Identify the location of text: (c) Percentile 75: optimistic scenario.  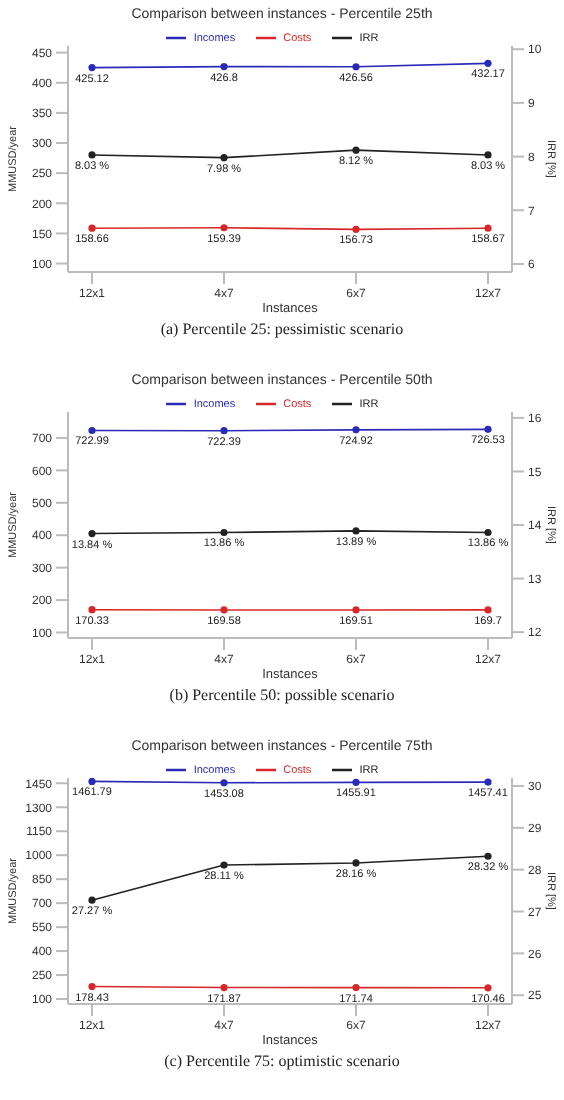
(282, 1061).